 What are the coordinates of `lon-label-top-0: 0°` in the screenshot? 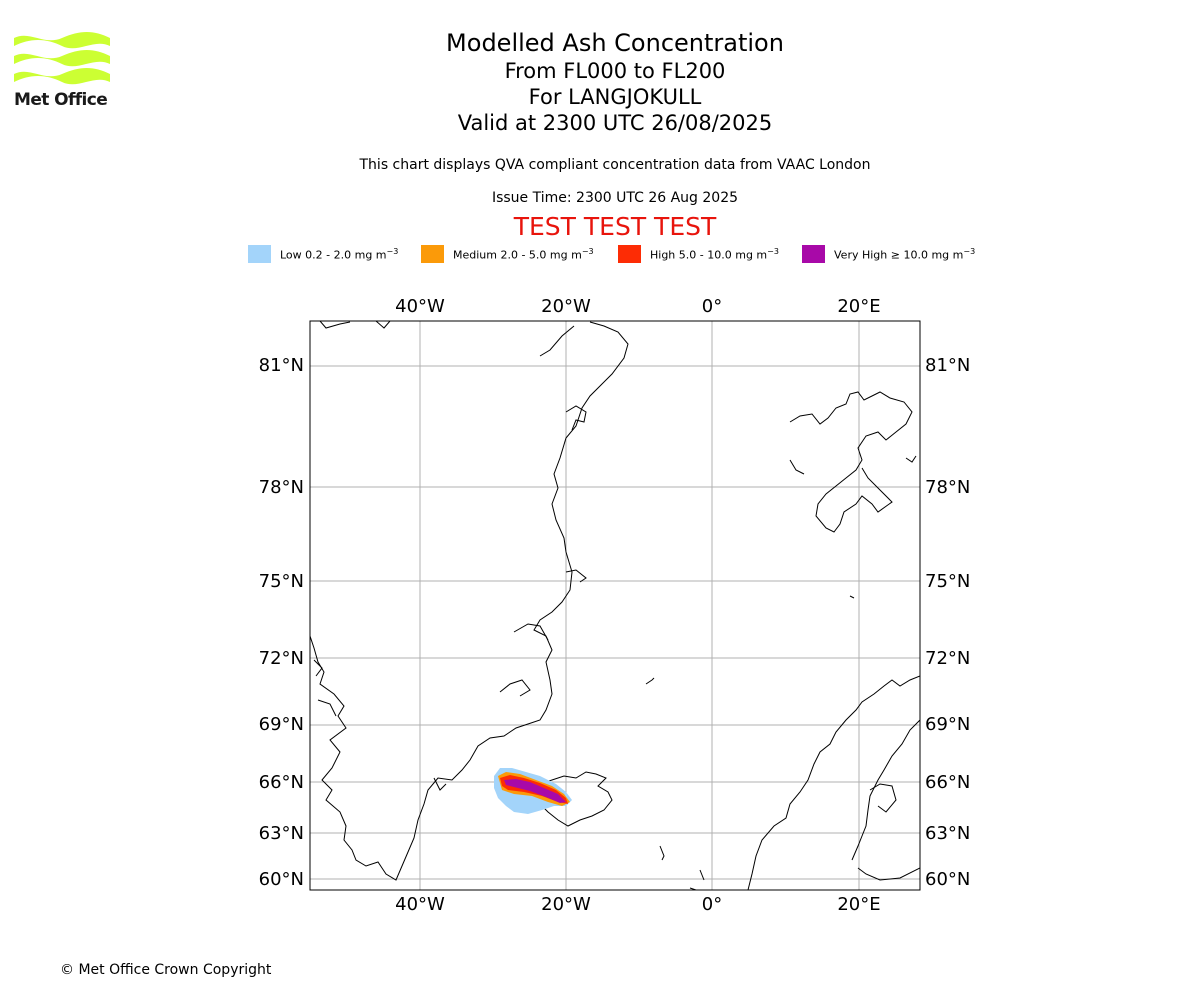 It's located at (712, 306).